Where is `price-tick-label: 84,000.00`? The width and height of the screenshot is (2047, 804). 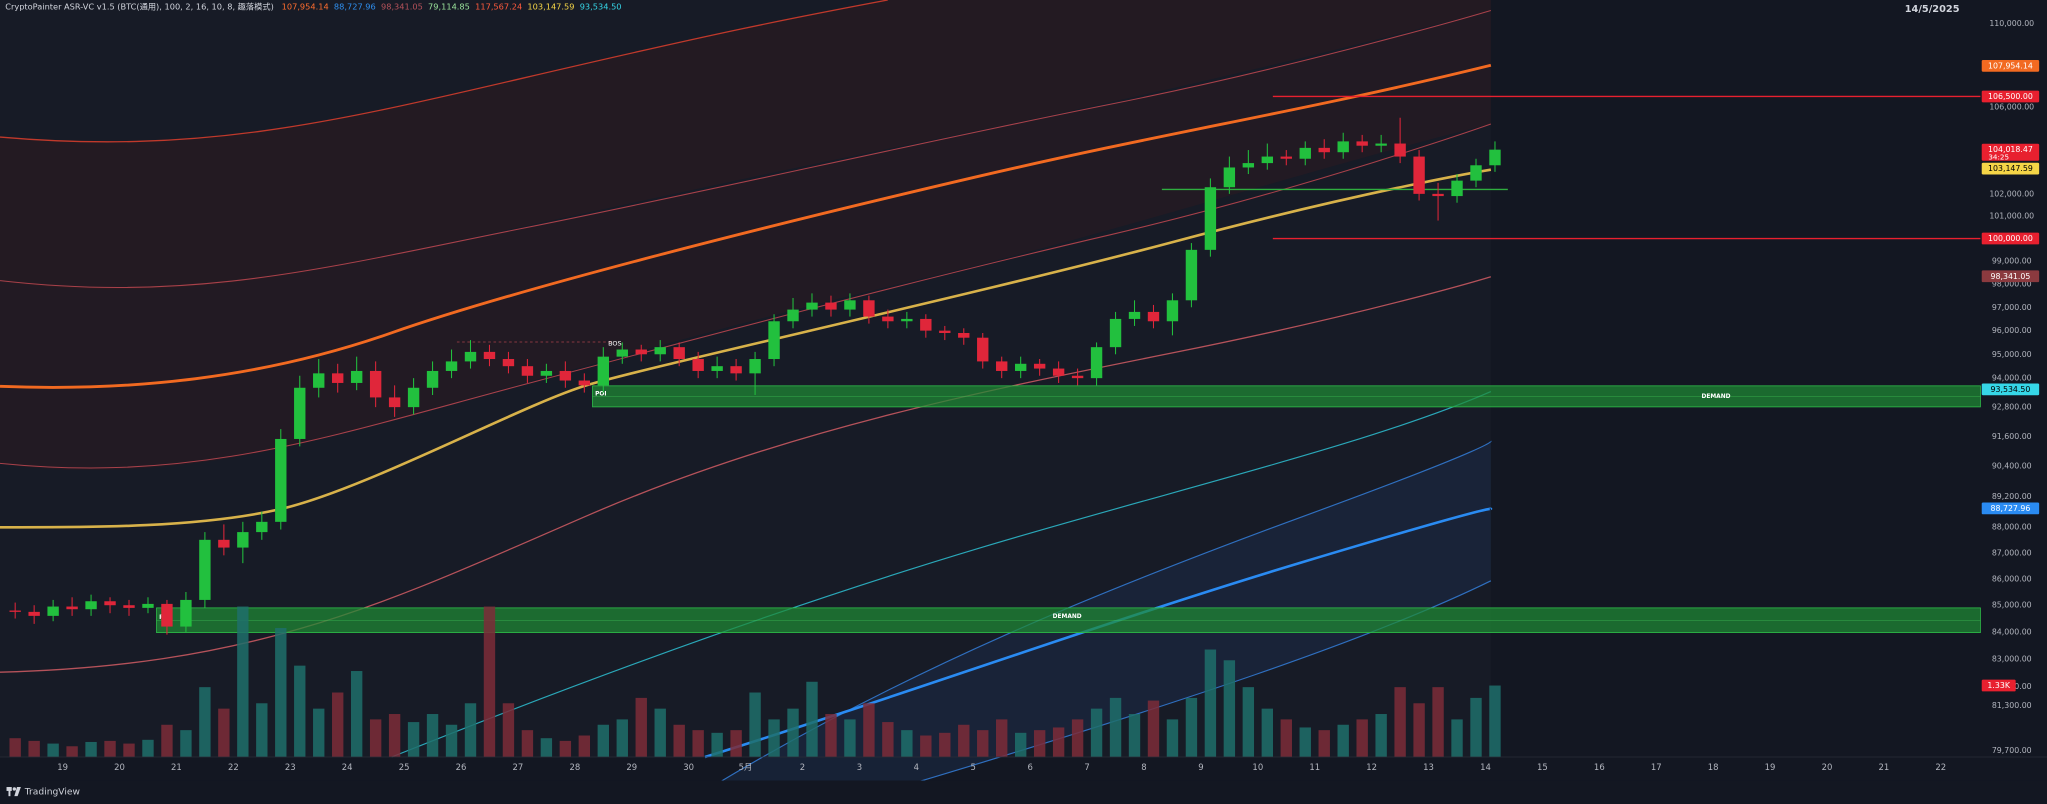
price-tick-label: 84,000.00 is located at coordinates (2012, 631).